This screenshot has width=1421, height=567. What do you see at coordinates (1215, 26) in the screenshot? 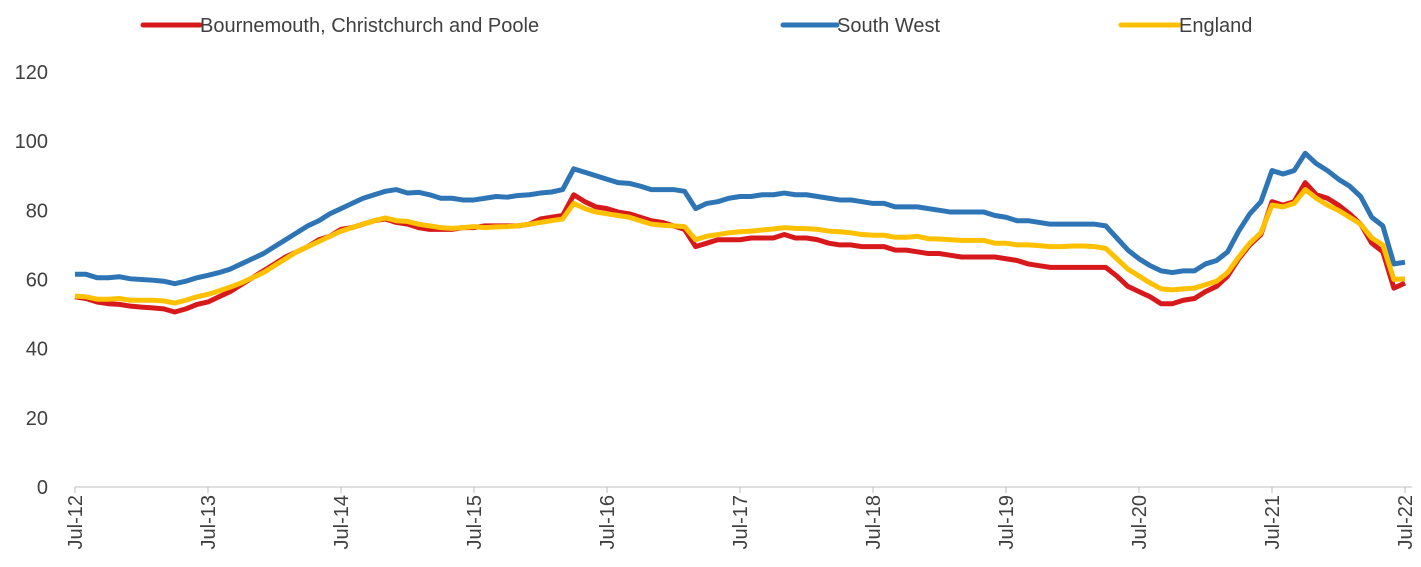
I see `legend-label: England` at bounding box center [1215, 26].